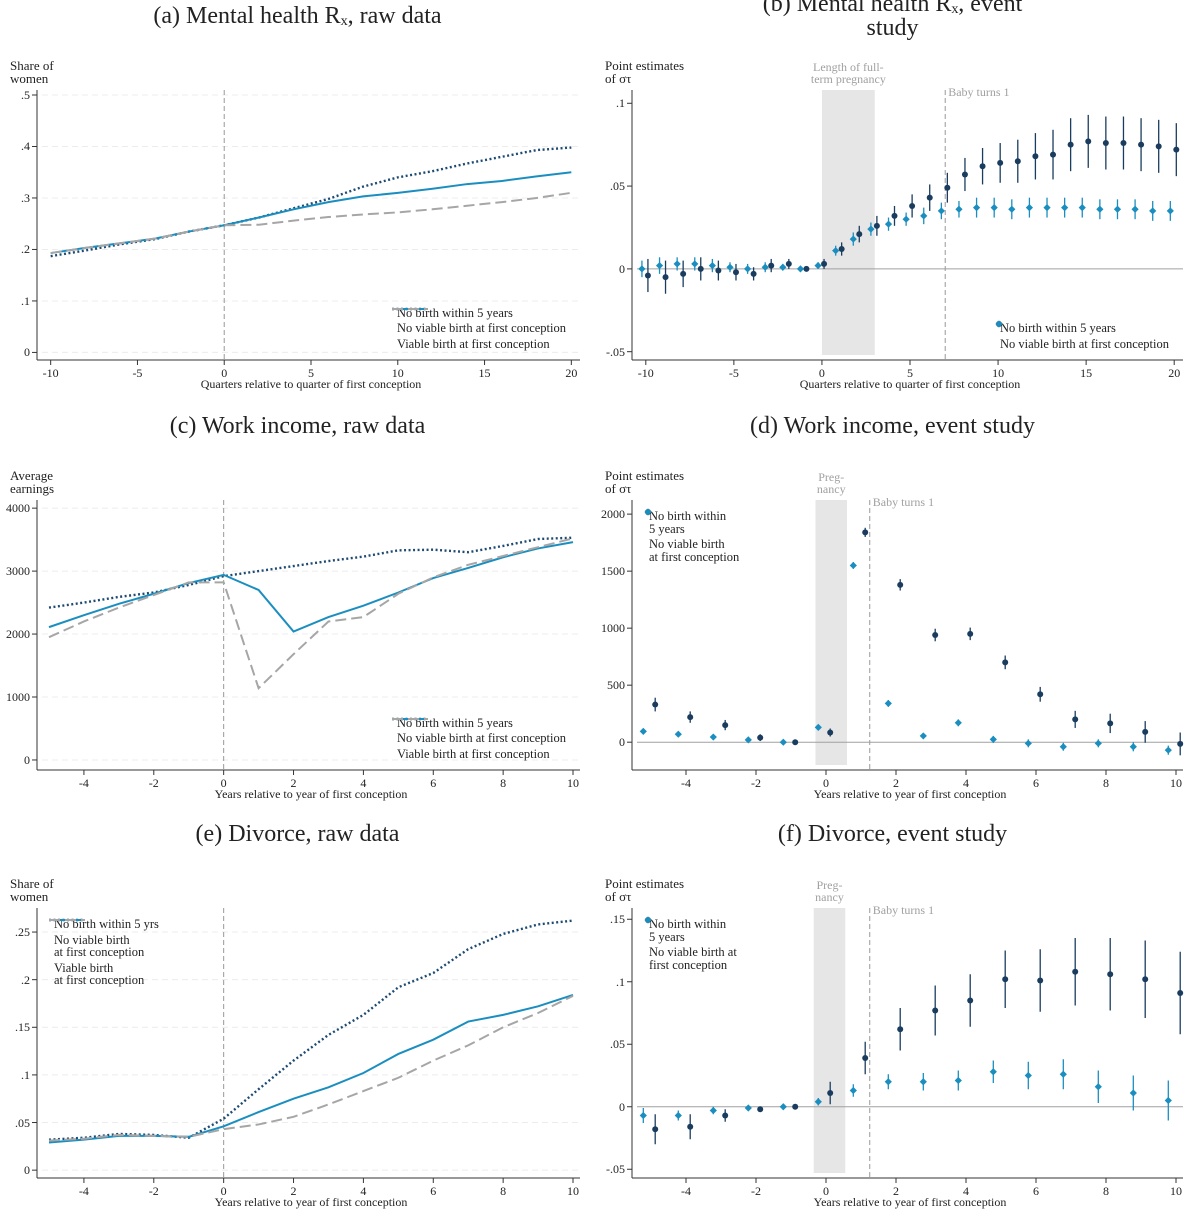  Describe the element at coordinates (32, 482) in the screenshot. I see `y-axis-title: Average earnings` at that location.